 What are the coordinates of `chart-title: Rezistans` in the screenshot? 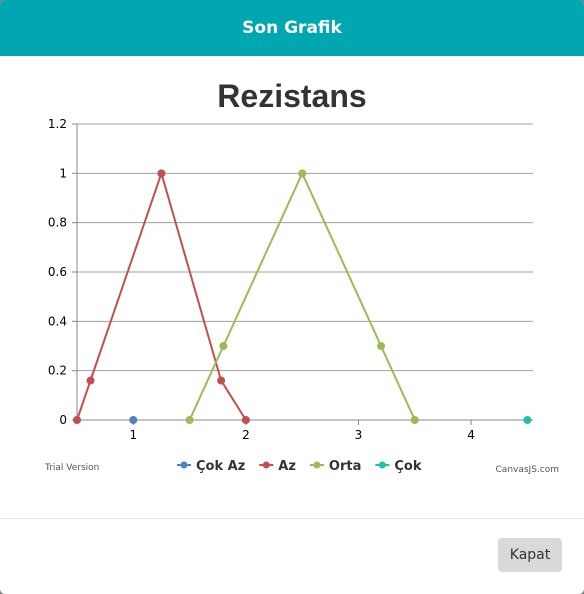 It's located at (291, 96).